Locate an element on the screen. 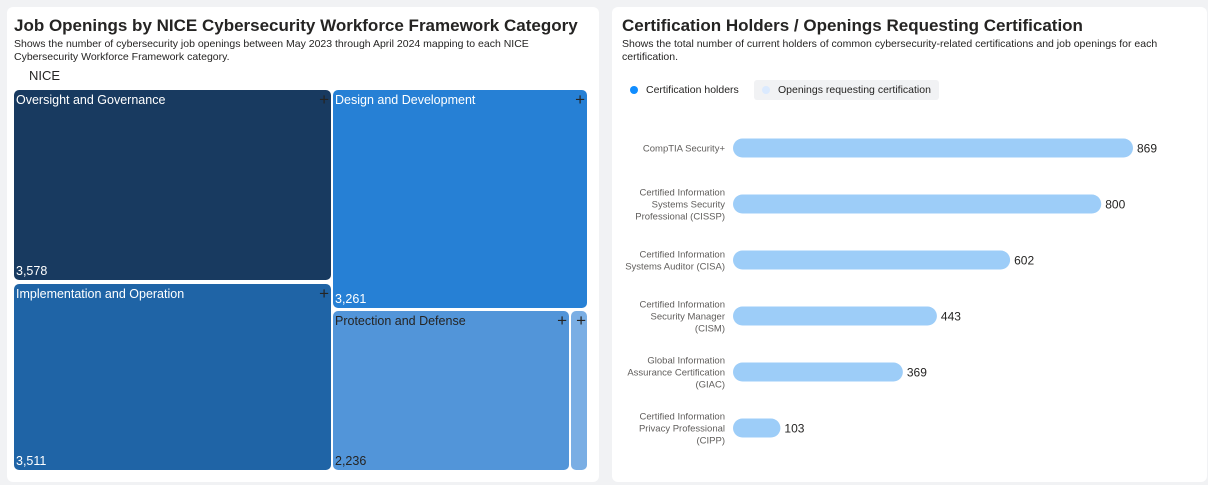  tile-label: Protection and Defense is located at coordinates (400, 321).